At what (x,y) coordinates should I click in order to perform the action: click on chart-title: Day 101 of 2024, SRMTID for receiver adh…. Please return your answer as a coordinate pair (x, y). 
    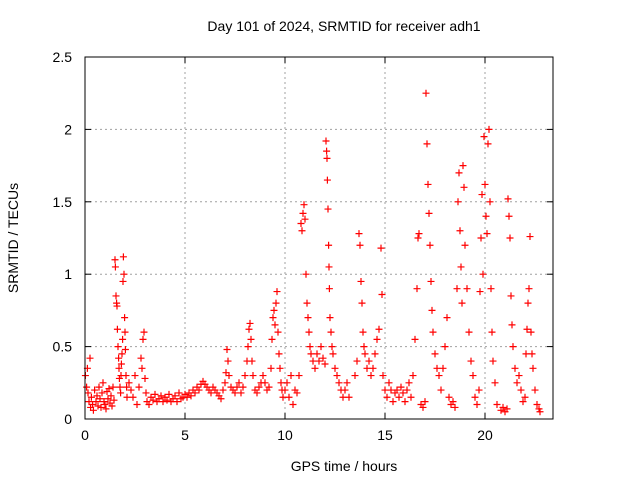
    Looking at the image, I should click on (343, 26).